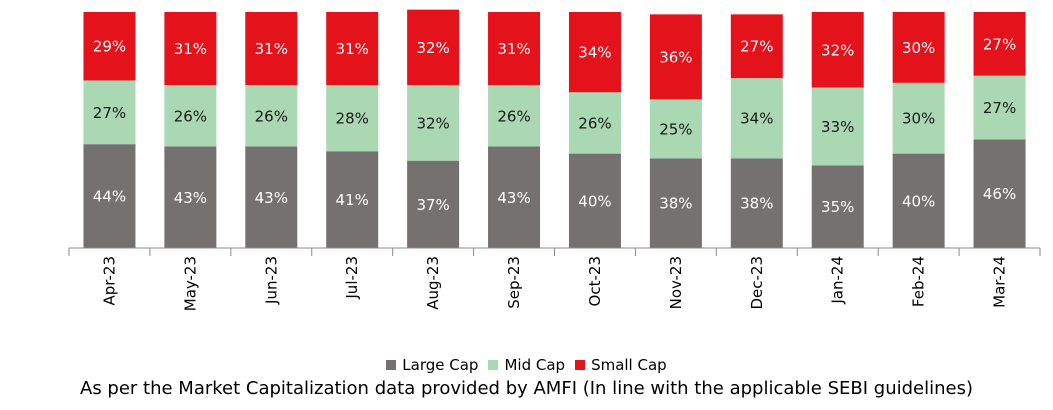  Describe the element at coordinates (838, 280) in the screenshot. I see `x-tick-label-jan-24: Jan-24` at that location.